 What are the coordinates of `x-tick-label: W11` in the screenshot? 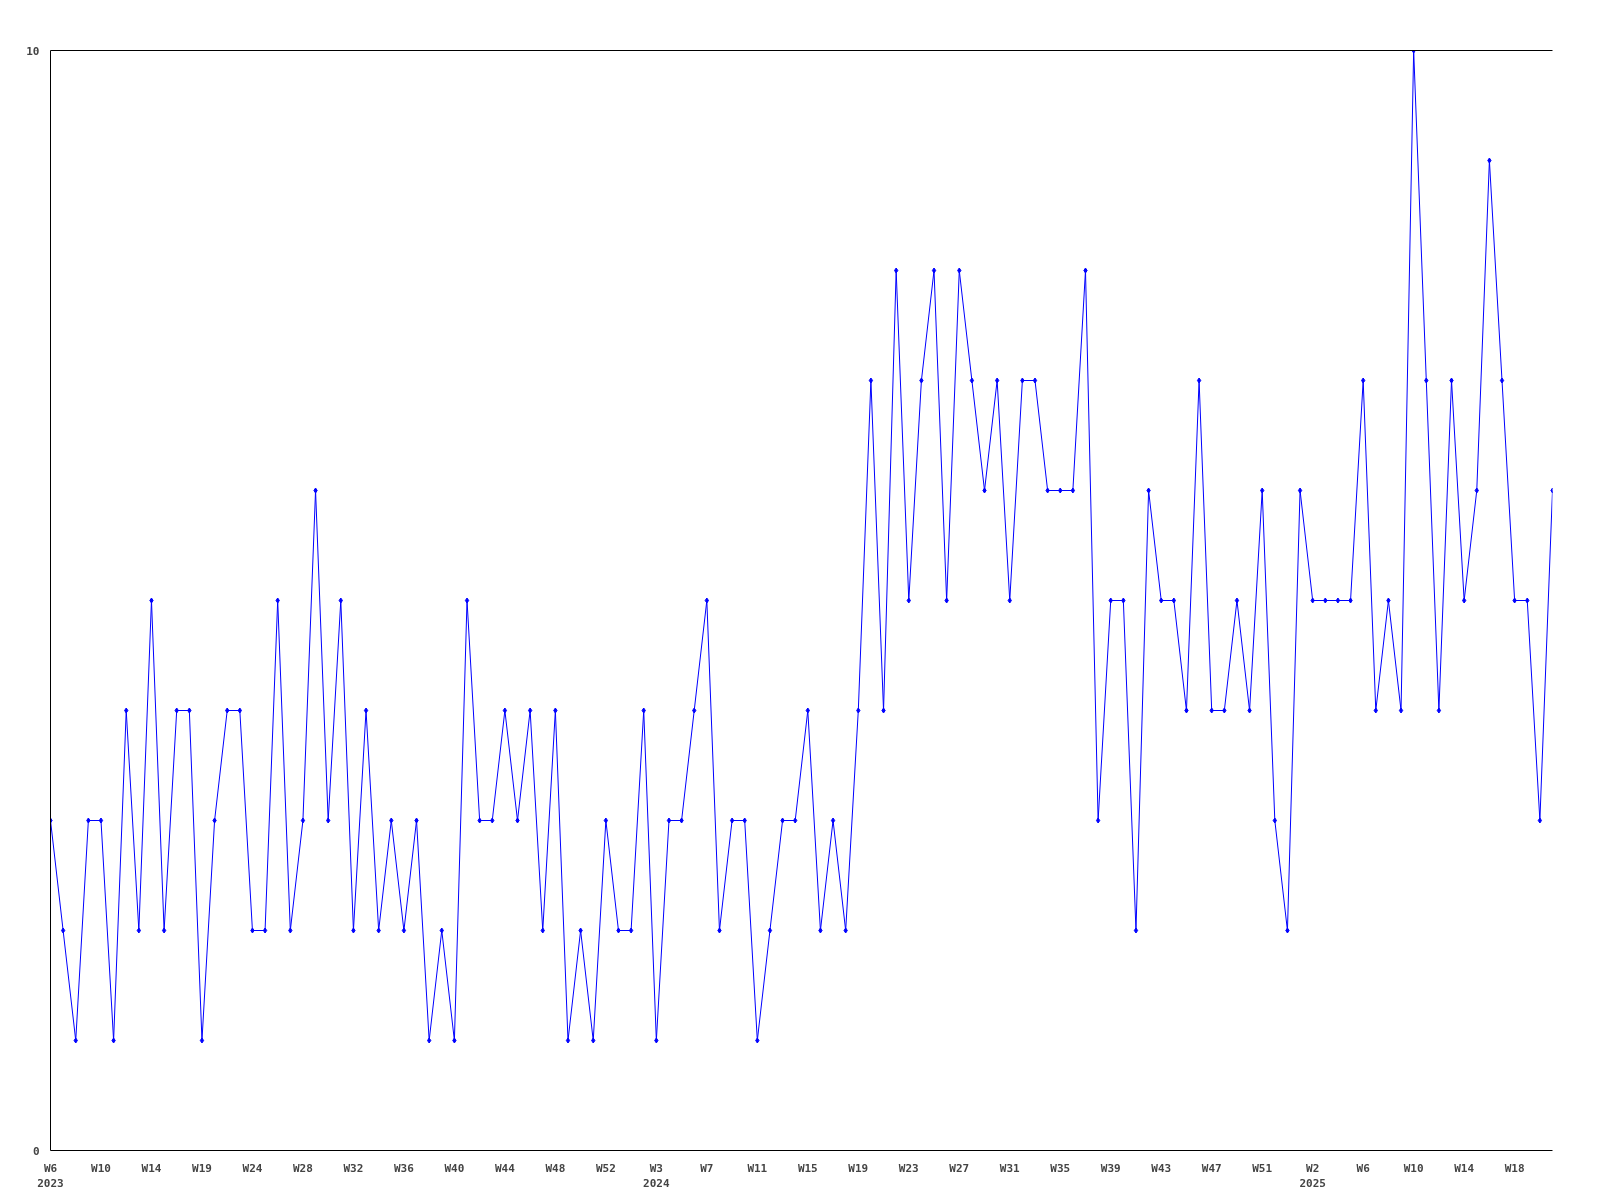 It's located at (757, 1168).